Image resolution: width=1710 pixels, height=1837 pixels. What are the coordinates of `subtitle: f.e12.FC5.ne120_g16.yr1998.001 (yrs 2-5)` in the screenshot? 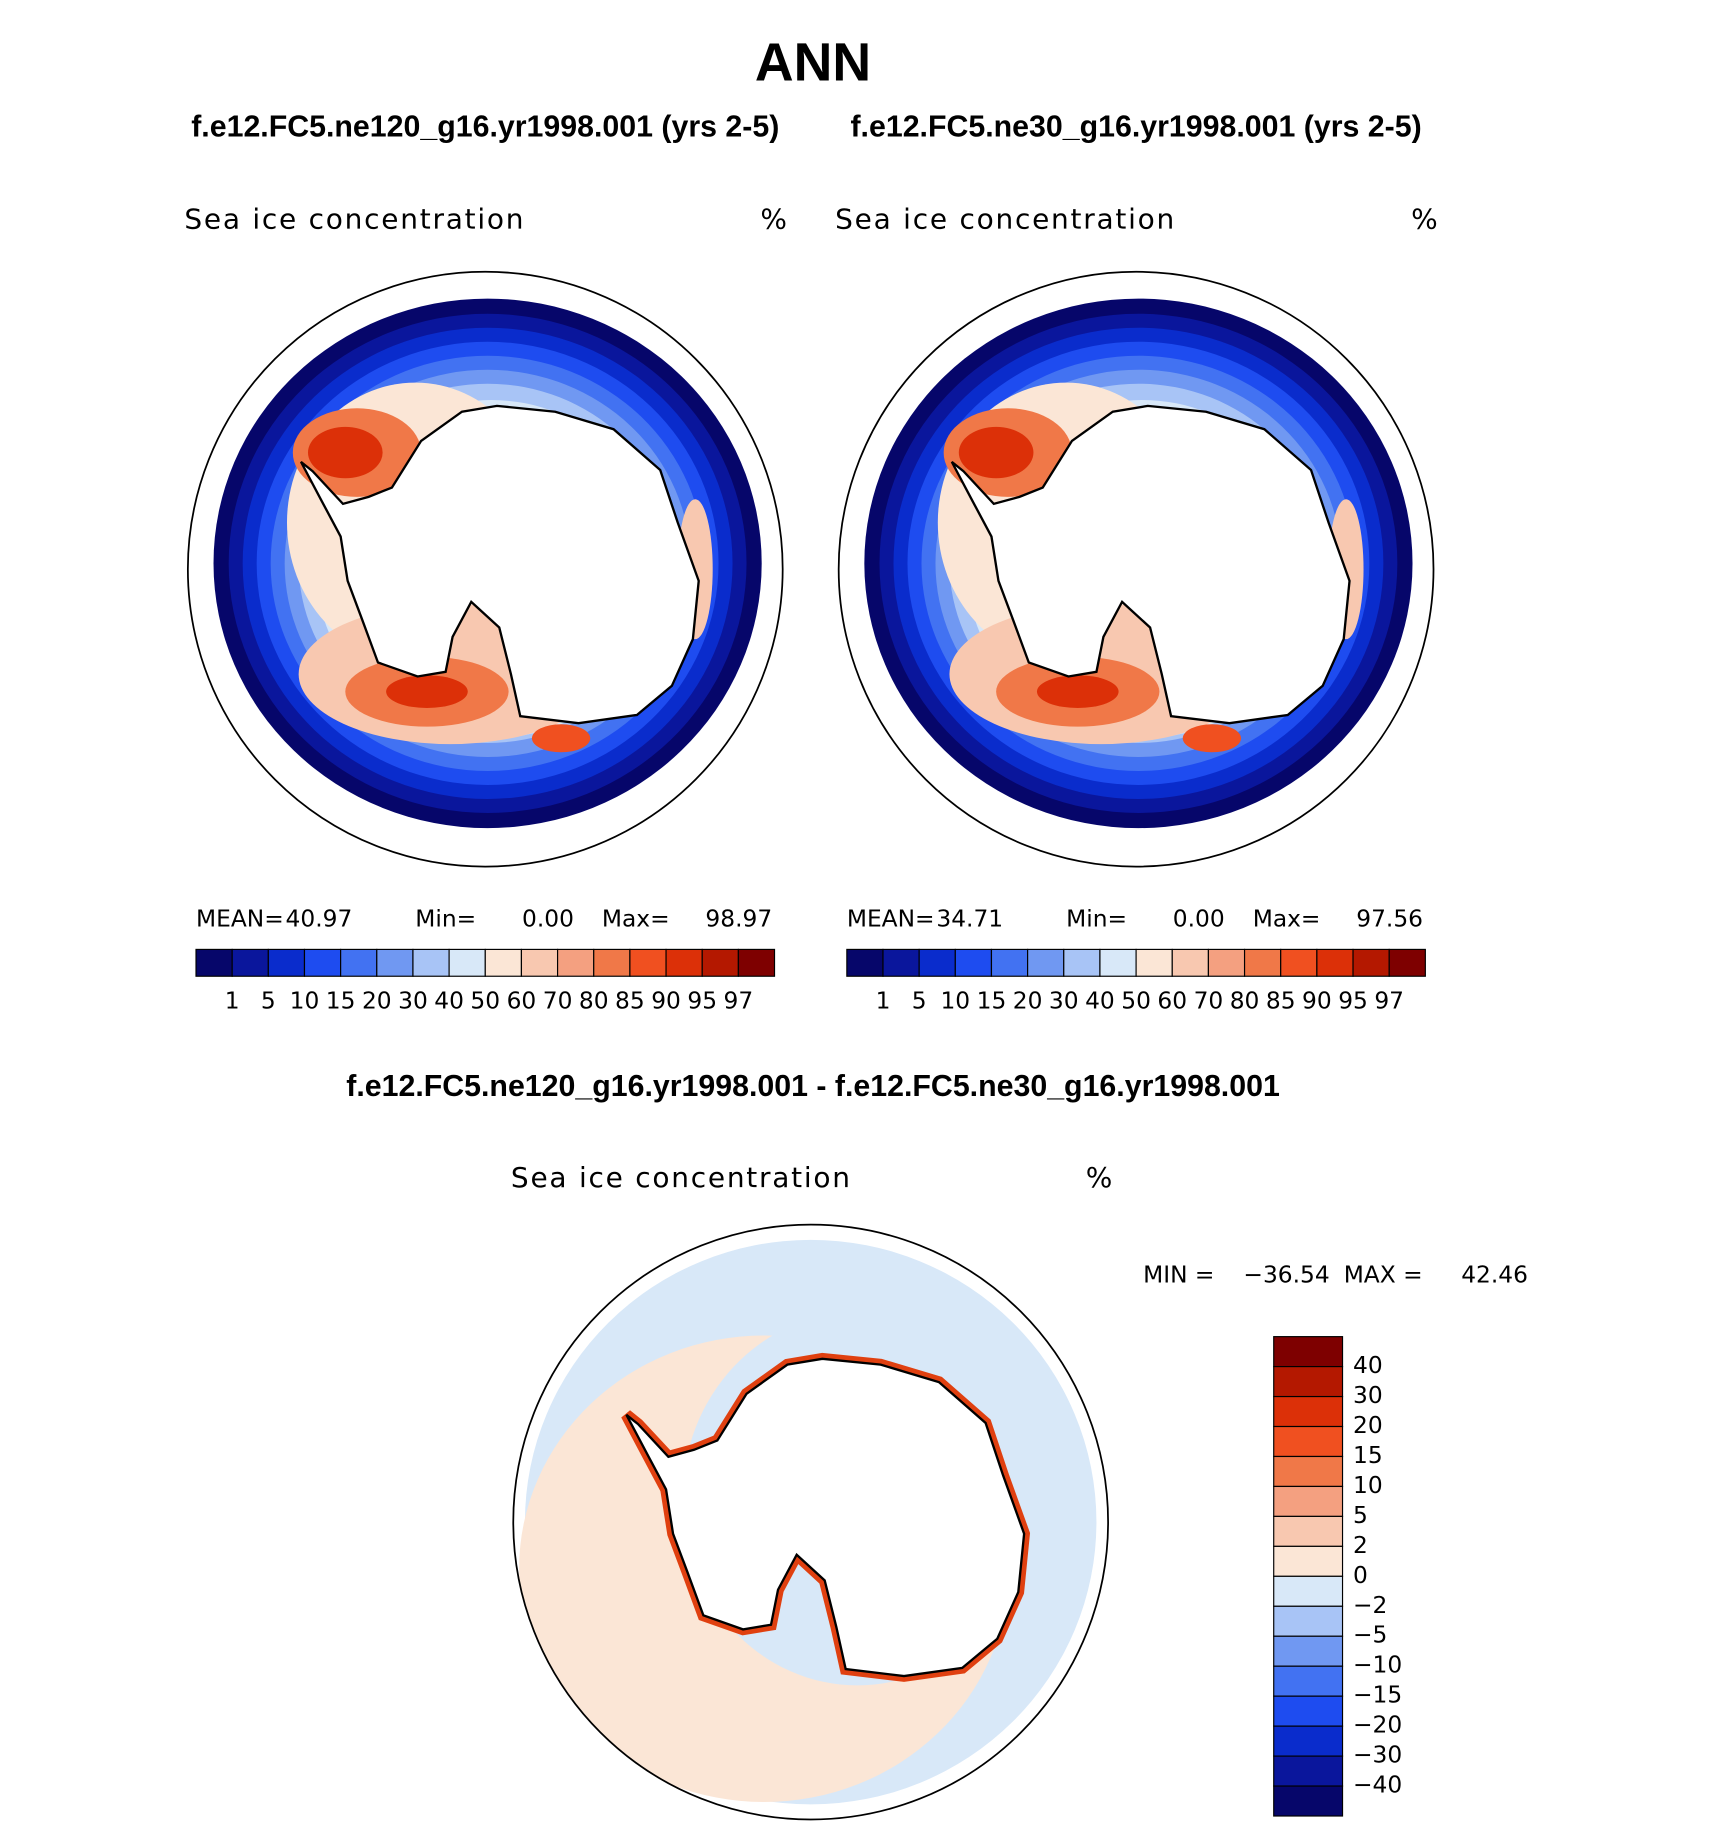 It's located at (485, 126).